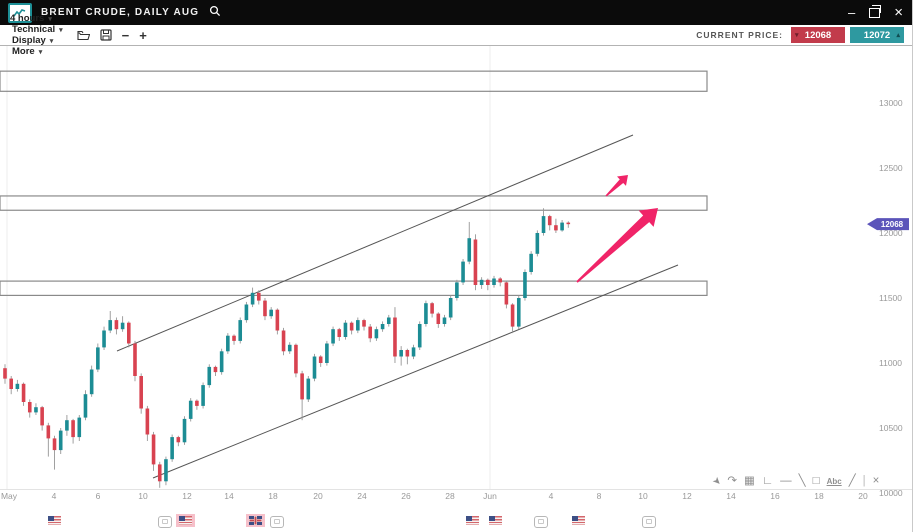  I want to click on zoom-out-button: −, so click(125, 35).